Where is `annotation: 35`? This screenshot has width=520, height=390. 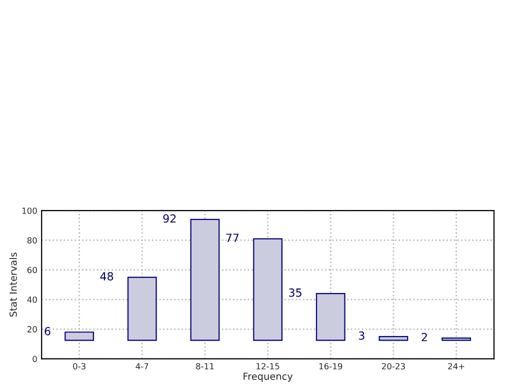
annotation: 35 is located at coordinates (295, 292).